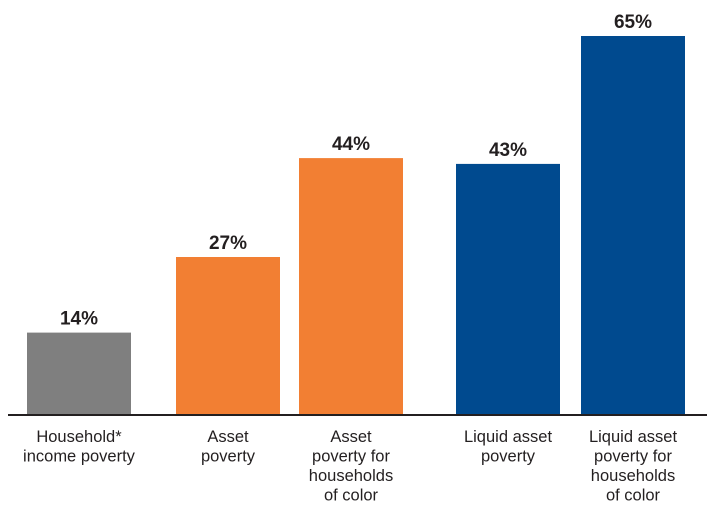 Image resolution: width=707 pixels, height=532 pixels. I want to click on category-label-3: Asset poverty for households of color, so click(351, 466).